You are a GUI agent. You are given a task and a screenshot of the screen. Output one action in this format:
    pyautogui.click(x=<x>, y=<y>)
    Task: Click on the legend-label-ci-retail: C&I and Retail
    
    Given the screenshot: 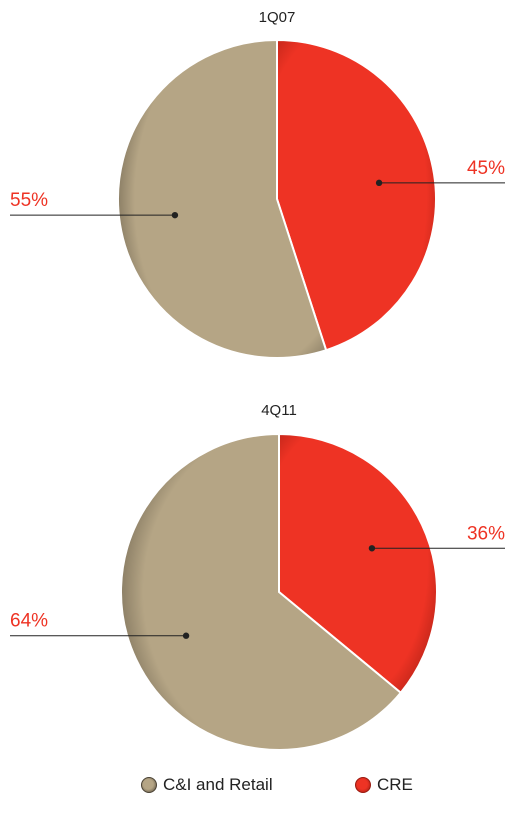 What is the action you would take?
    pyautogui.click(x=218, y=784)
    